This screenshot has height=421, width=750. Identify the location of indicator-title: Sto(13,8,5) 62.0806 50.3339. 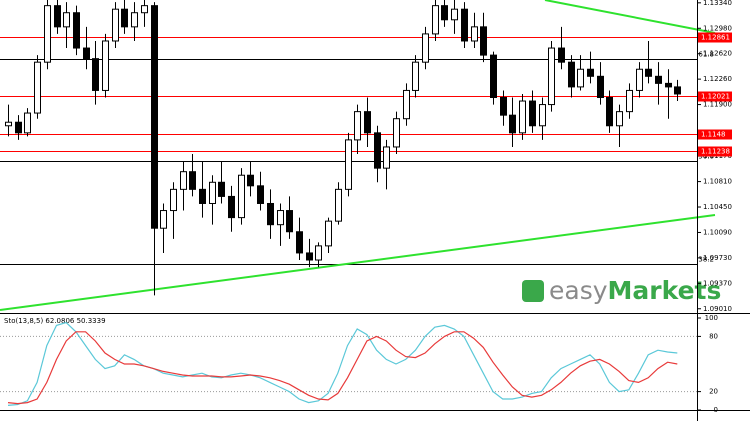
(55, 321).